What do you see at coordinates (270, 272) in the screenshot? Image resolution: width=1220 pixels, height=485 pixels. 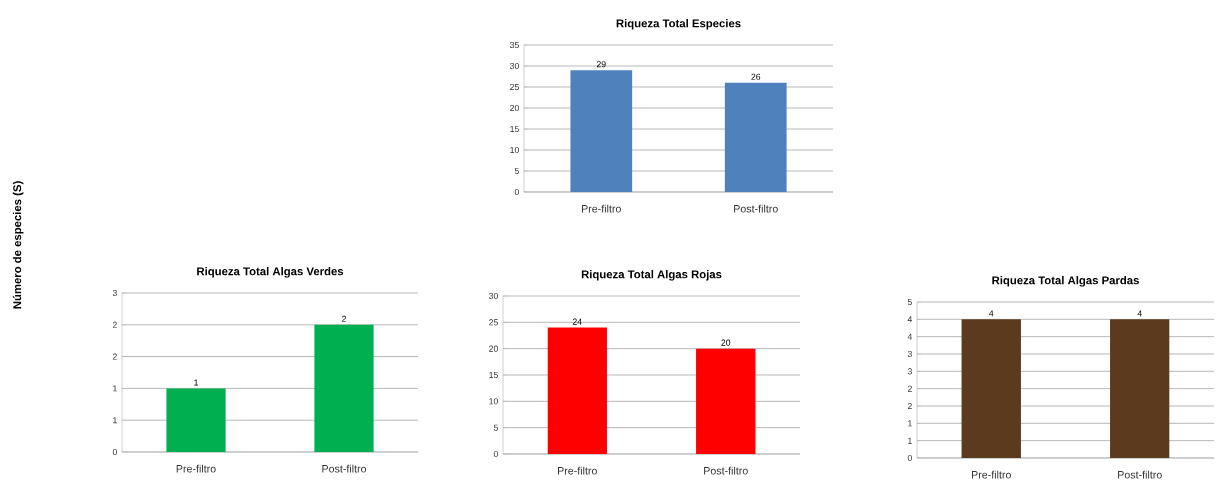 I see `chart-title: Riqueza Total Algas Verdes` at bounding box center [270, 272].